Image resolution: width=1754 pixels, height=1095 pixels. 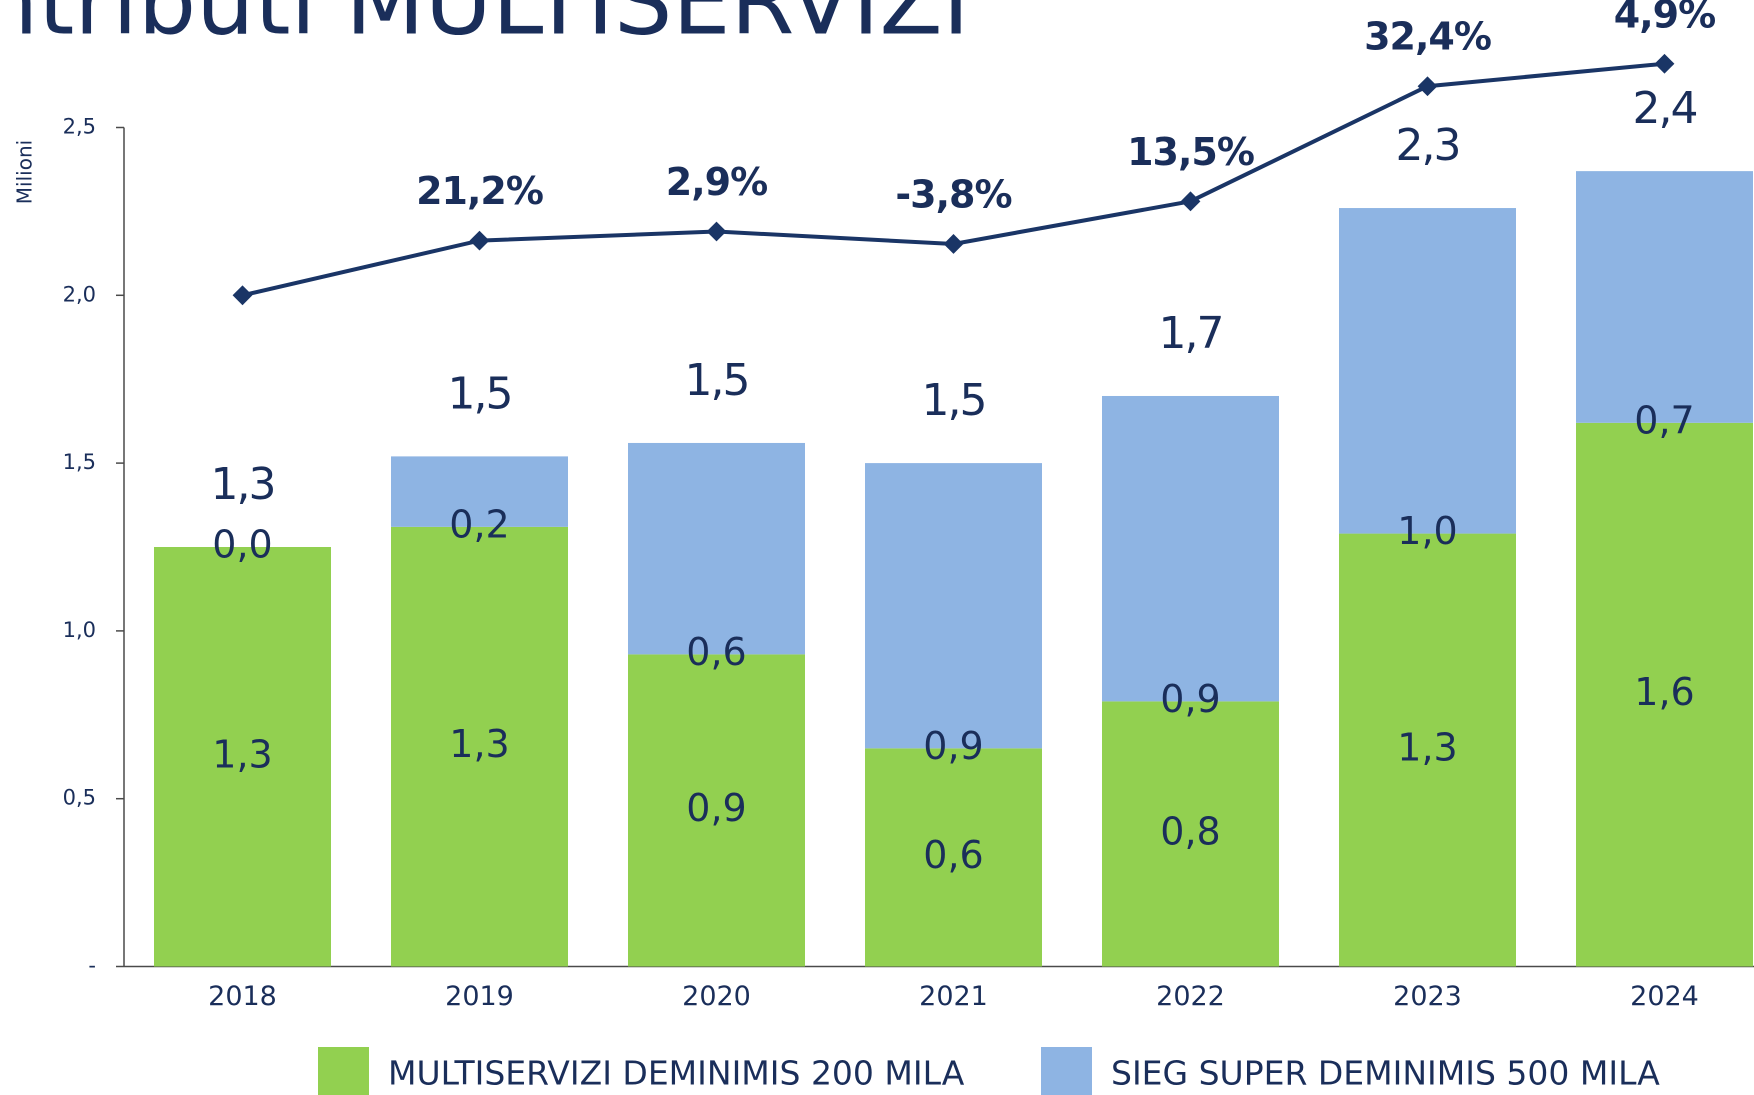 I want to click on x-tick-label: 2024, so click(x=1664, y=996).